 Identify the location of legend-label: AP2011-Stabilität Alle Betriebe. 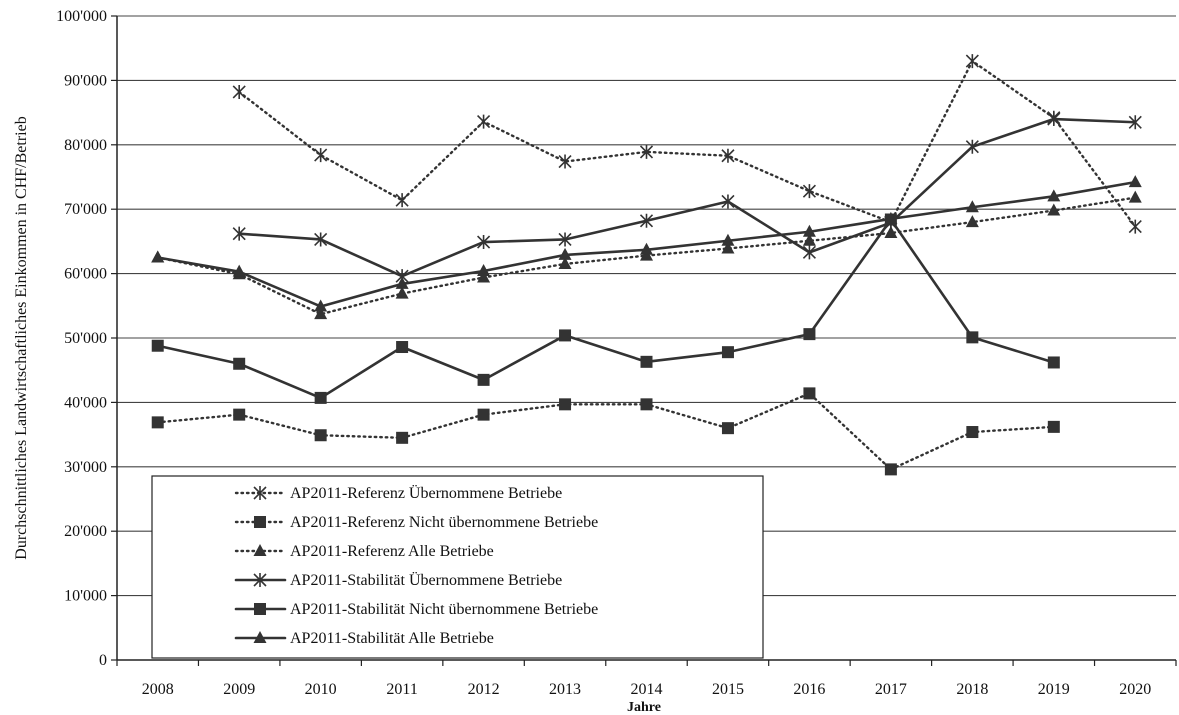
(392, 638).